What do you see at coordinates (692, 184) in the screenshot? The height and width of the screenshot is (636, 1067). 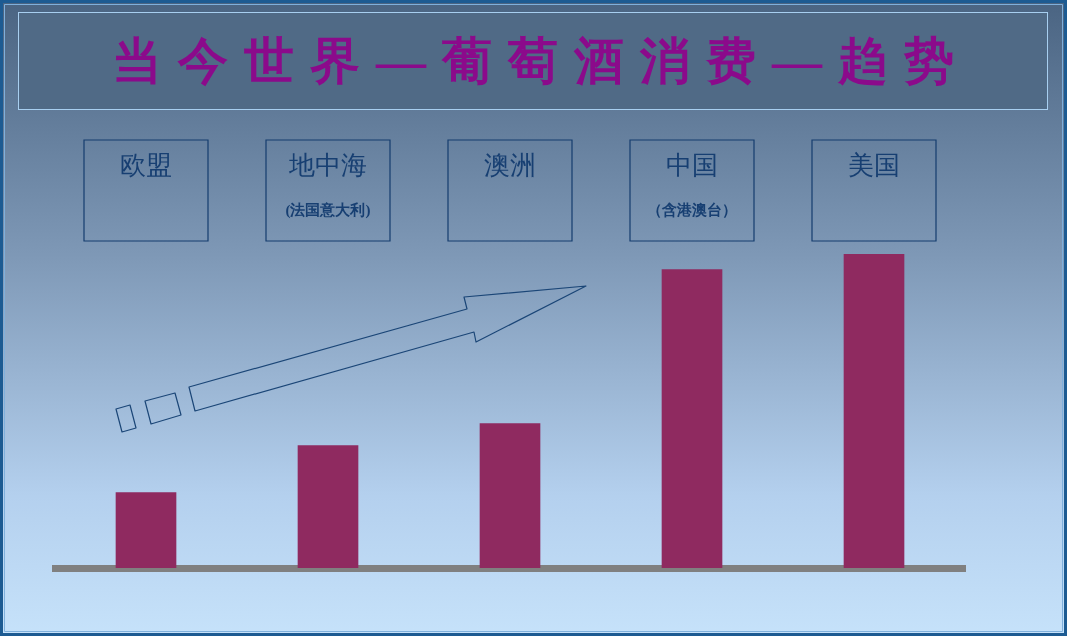 I see `x-tick-label: 中国（含港澳台）` at bounding box center [692, 184].